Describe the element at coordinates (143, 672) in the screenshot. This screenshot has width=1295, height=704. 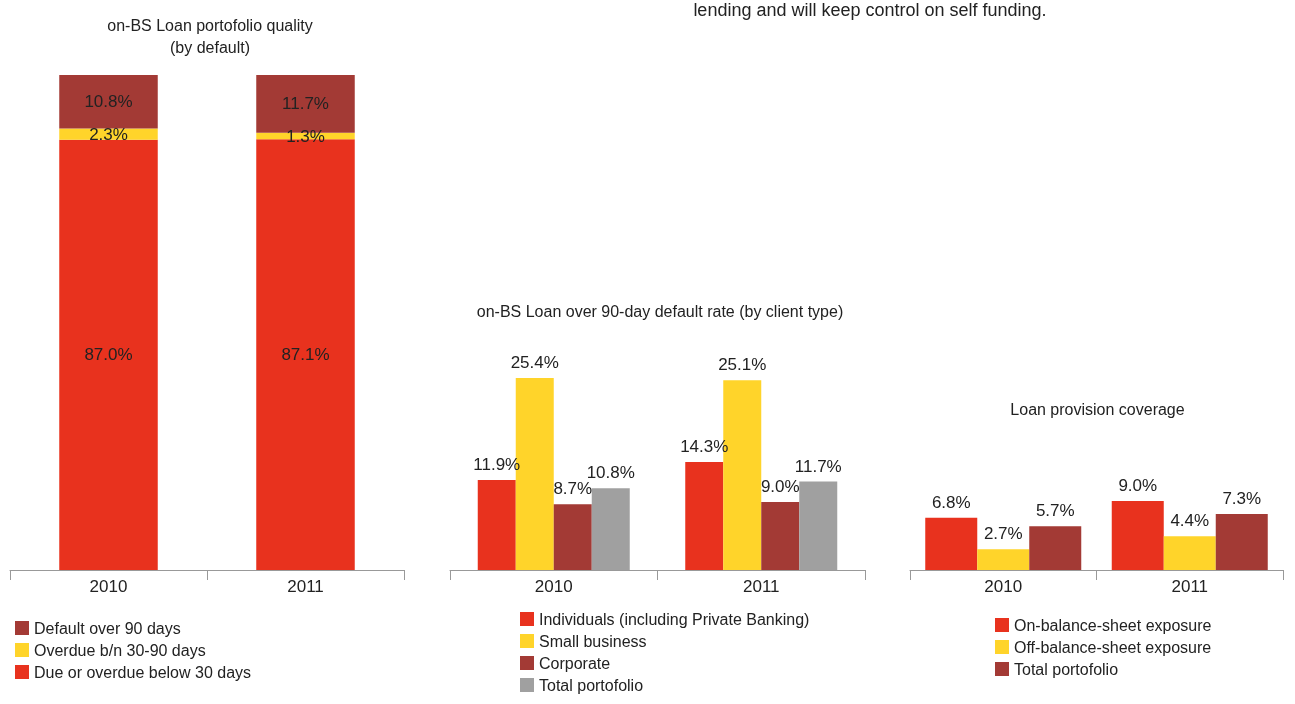
I see `legend-label: Due or overdue below 30 days` at that location.